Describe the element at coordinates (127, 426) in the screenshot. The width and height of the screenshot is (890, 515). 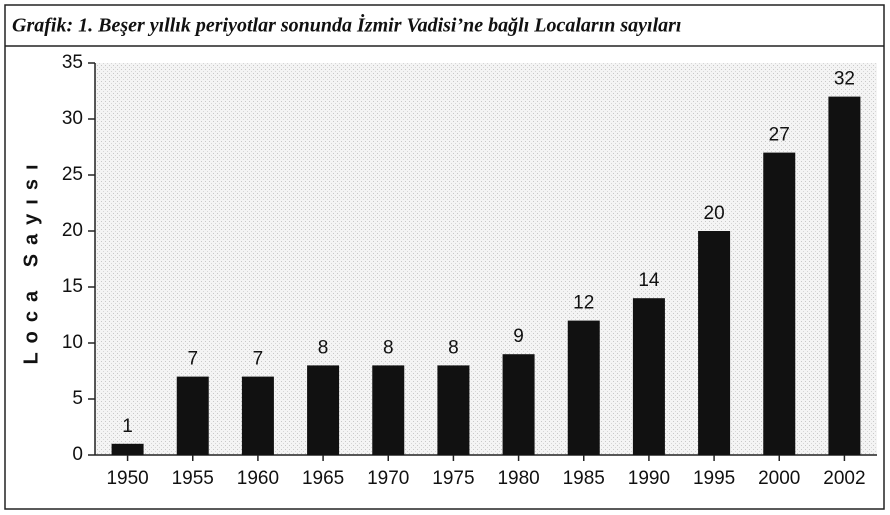
I see `value-label: 1` at that location.